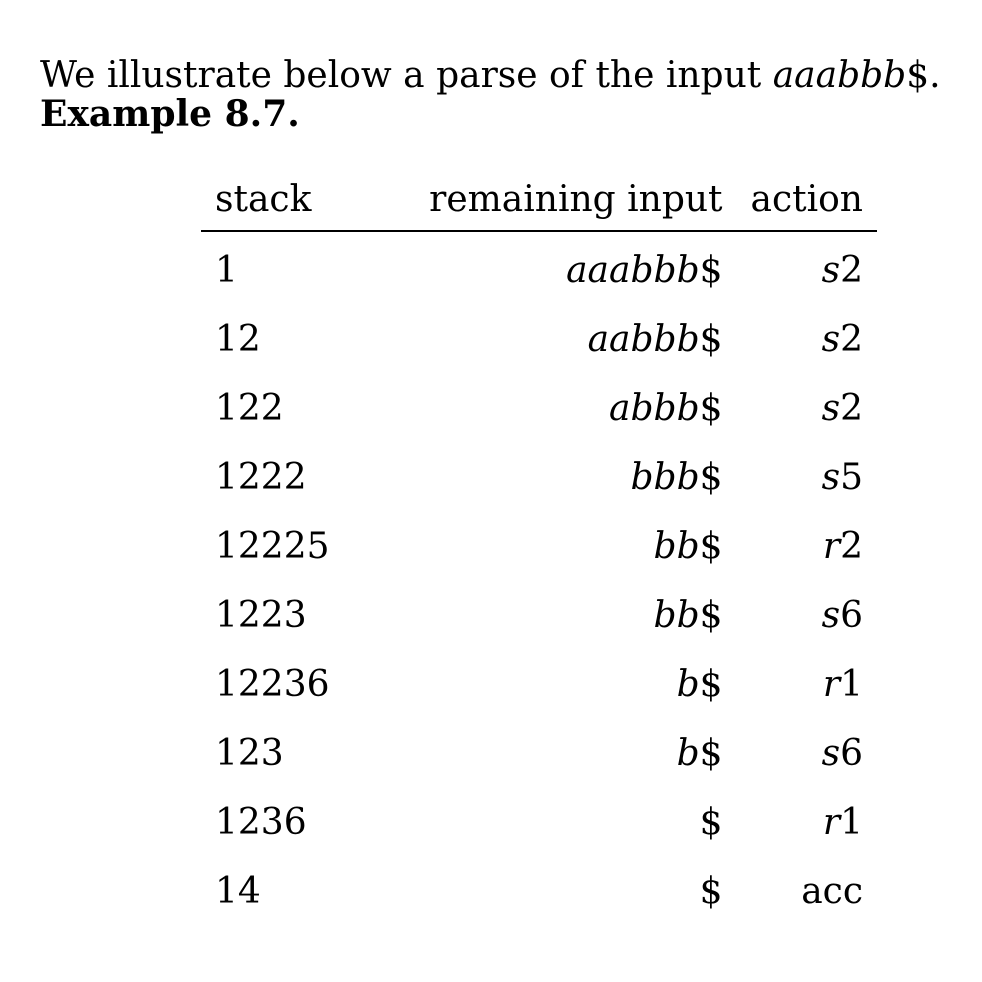 Image resolution: width=982 pixels, height=982 pixels. I want to click on action-number: acc, so click(832, 891).